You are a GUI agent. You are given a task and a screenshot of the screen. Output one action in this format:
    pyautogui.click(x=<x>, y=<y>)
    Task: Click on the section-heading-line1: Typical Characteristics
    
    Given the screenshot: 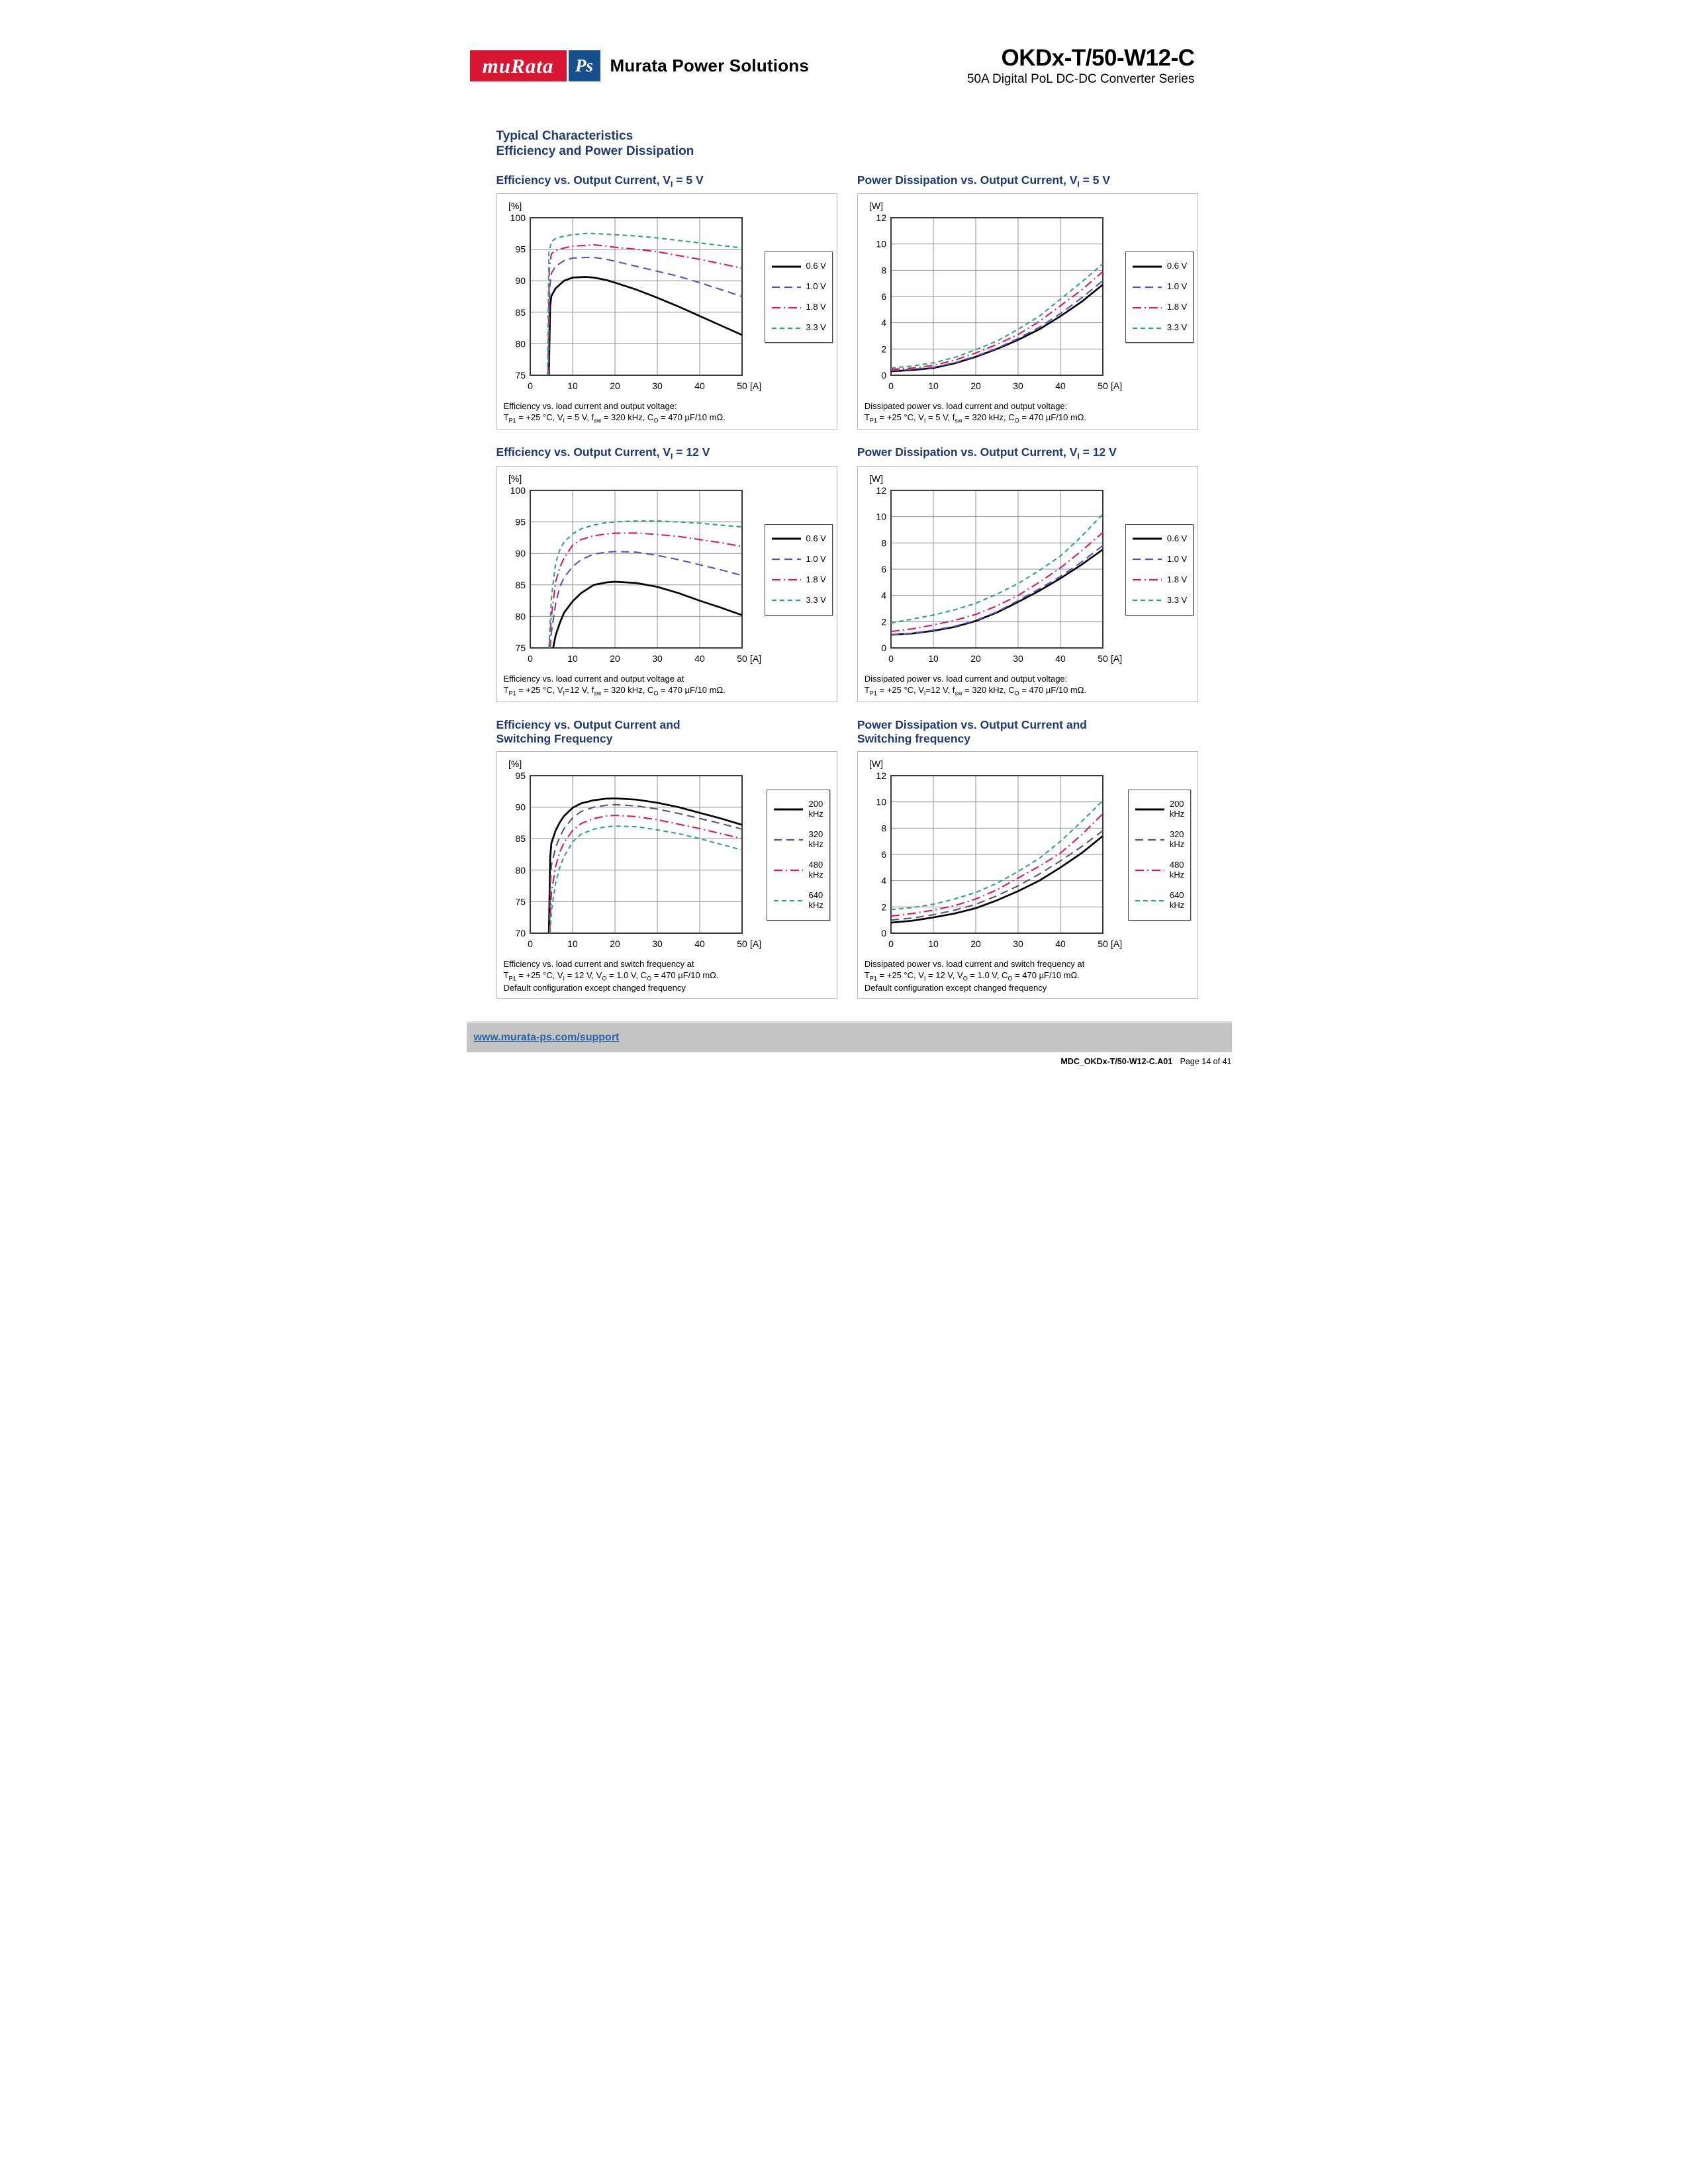 What is the action you would take?
    pyautogui.click(x=564, y=136)
    